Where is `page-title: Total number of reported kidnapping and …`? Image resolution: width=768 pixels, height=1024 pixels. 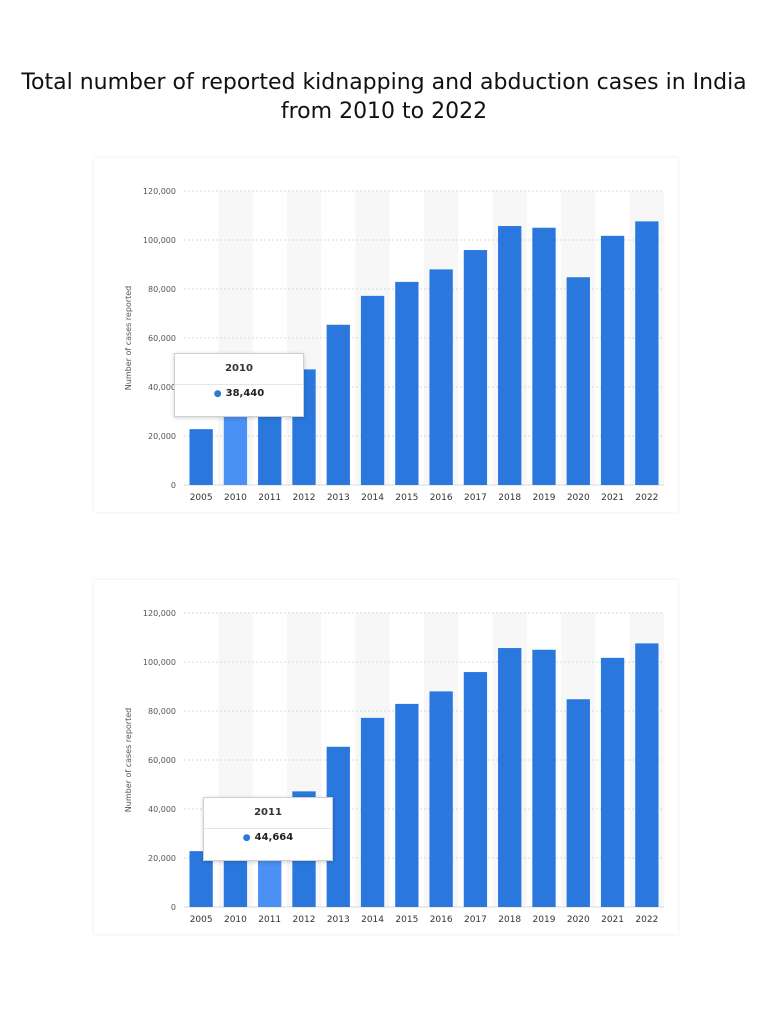
page-title: Total number of reported kidnapping and … is located at coordinates (384, 97).